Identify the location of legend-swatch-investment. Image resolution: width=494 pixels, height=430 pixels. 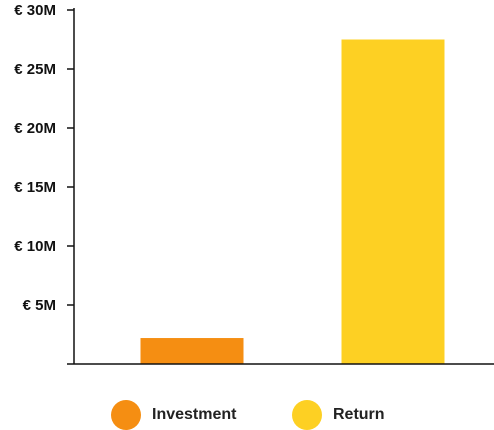
(126, 415).